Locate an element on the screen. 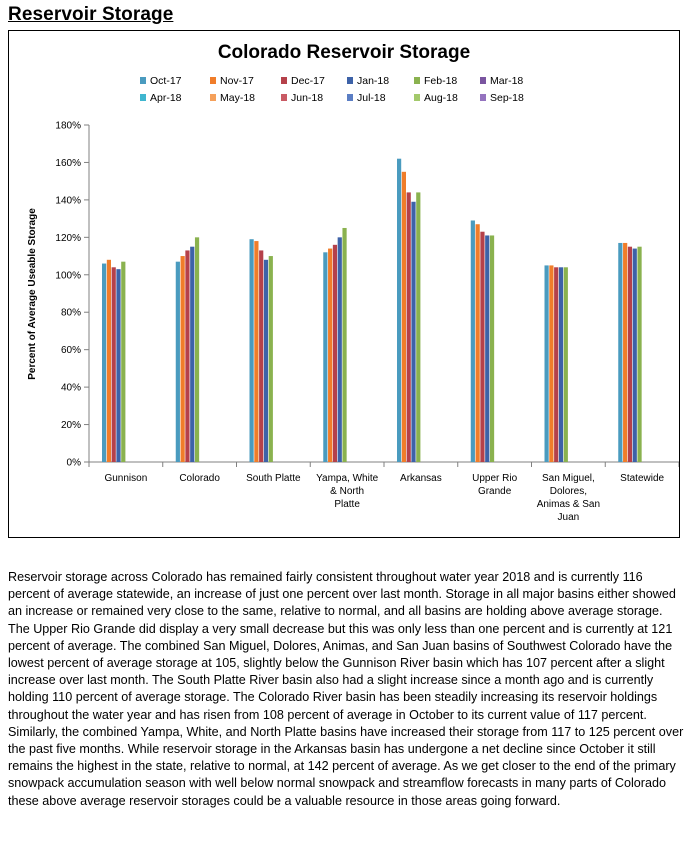  y-tick-label-180: 180% is located at coordinates (68, 126).